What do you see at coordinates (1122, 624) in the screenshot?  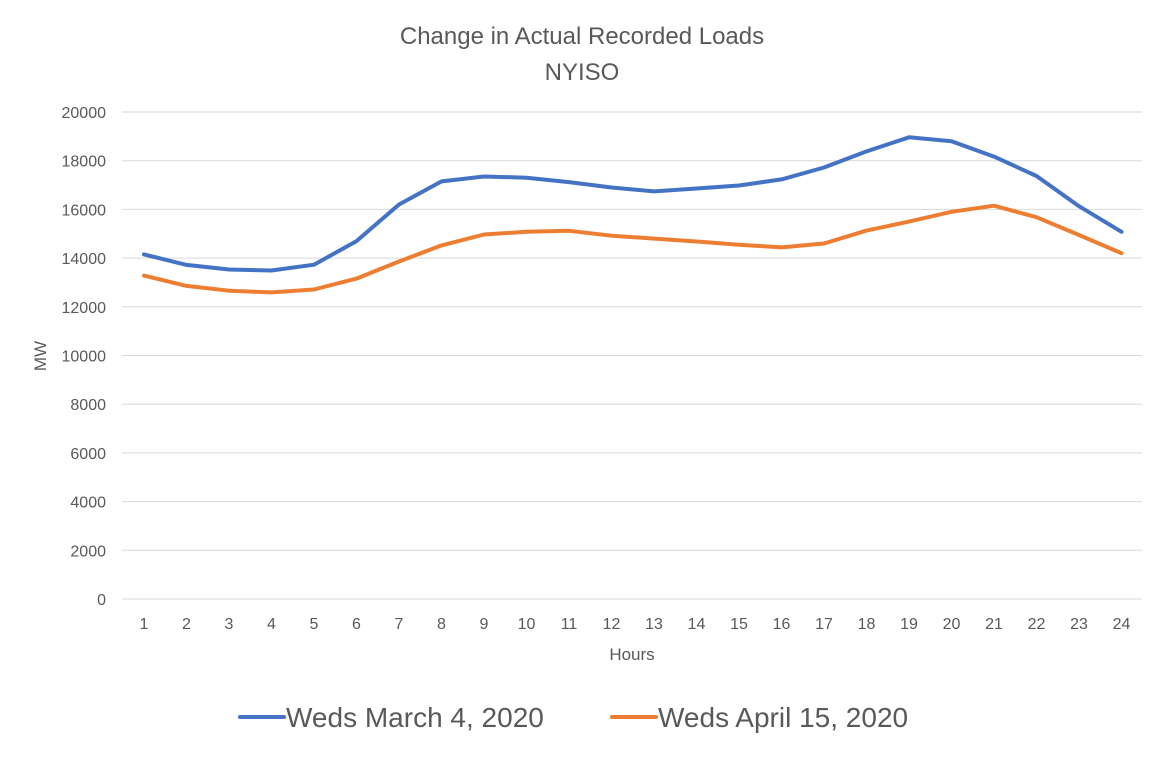 I see `x-tick-label: 24` at bounding box center [1122, 624].